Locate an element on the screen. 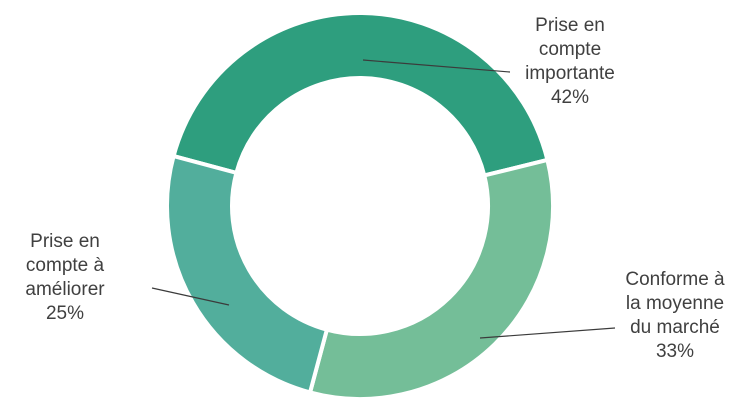  slice-label-line: Conforme à is located at coordinates (675, 279).